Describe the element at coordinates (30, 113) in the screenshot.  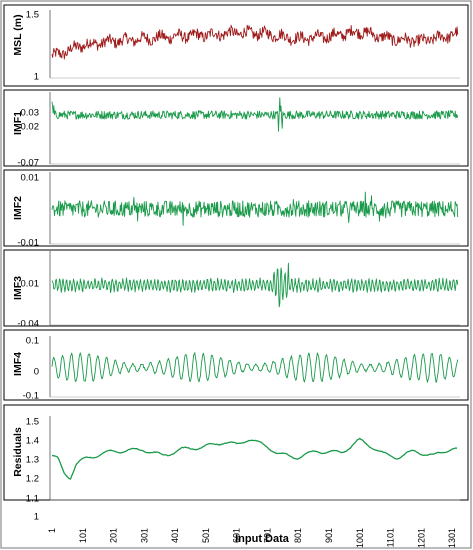
I see `y-tick-label: 0.03` at that location.